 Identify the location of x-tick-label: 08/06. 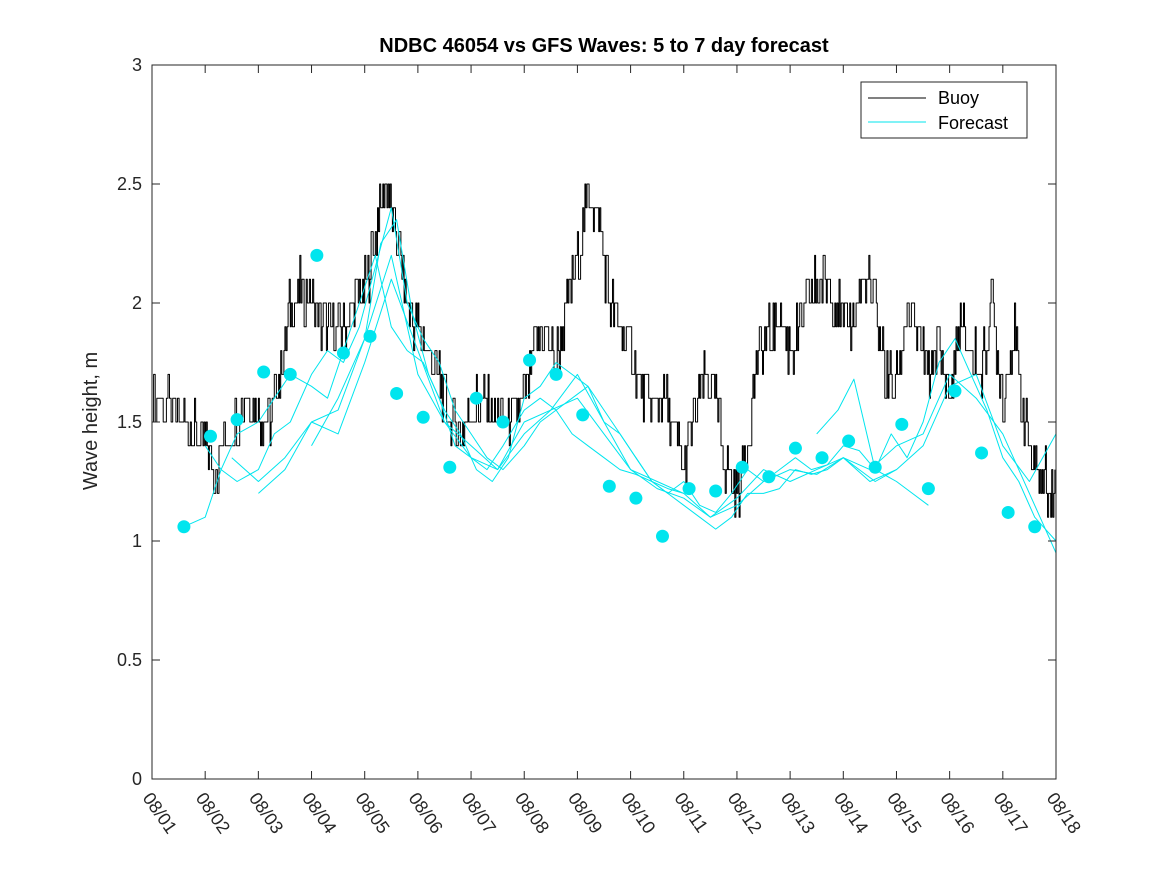
(426, 813).